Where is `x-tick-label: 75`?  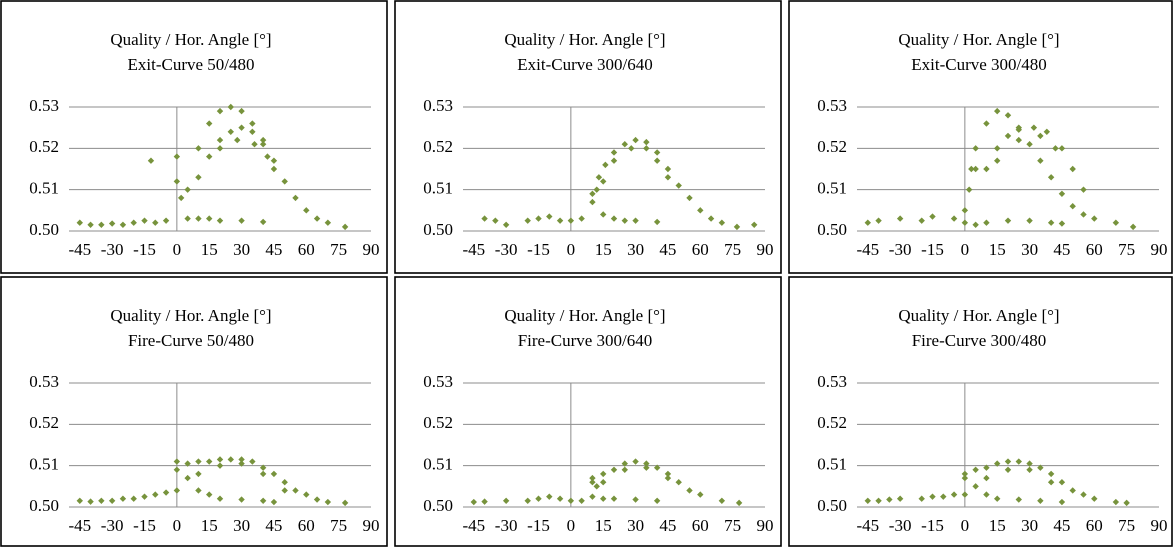
x-tick-label: 75 is located at coordinates (338, 249).